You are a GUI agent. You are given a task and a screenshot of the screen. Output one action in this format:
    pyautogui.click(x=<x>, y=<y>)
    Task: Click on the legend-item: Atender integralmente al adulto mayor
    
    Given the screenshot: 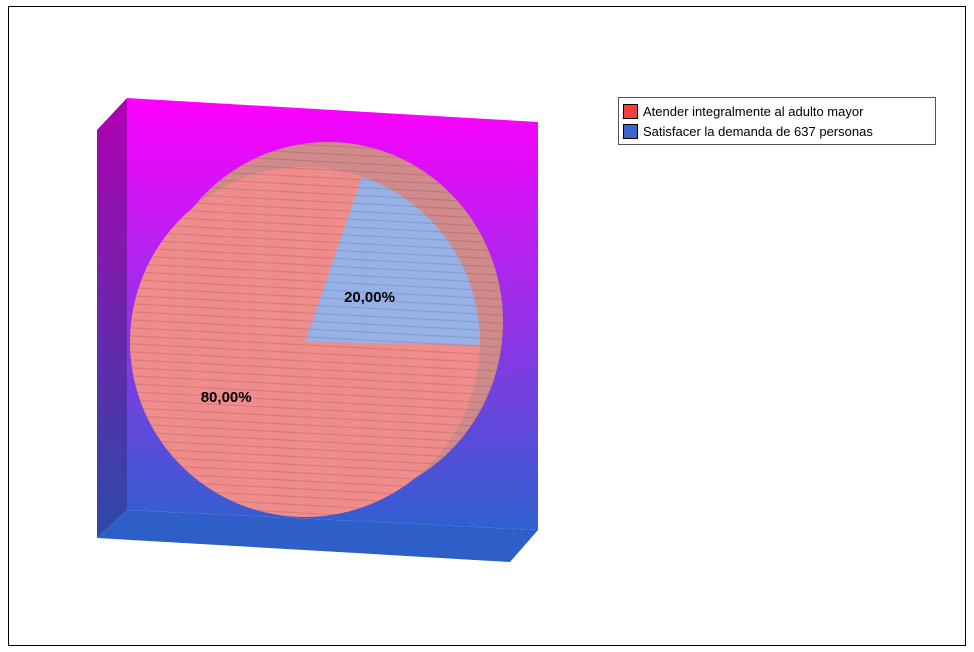 What is the action you would take?
    pyautogui.click(x=777, y=111)
    